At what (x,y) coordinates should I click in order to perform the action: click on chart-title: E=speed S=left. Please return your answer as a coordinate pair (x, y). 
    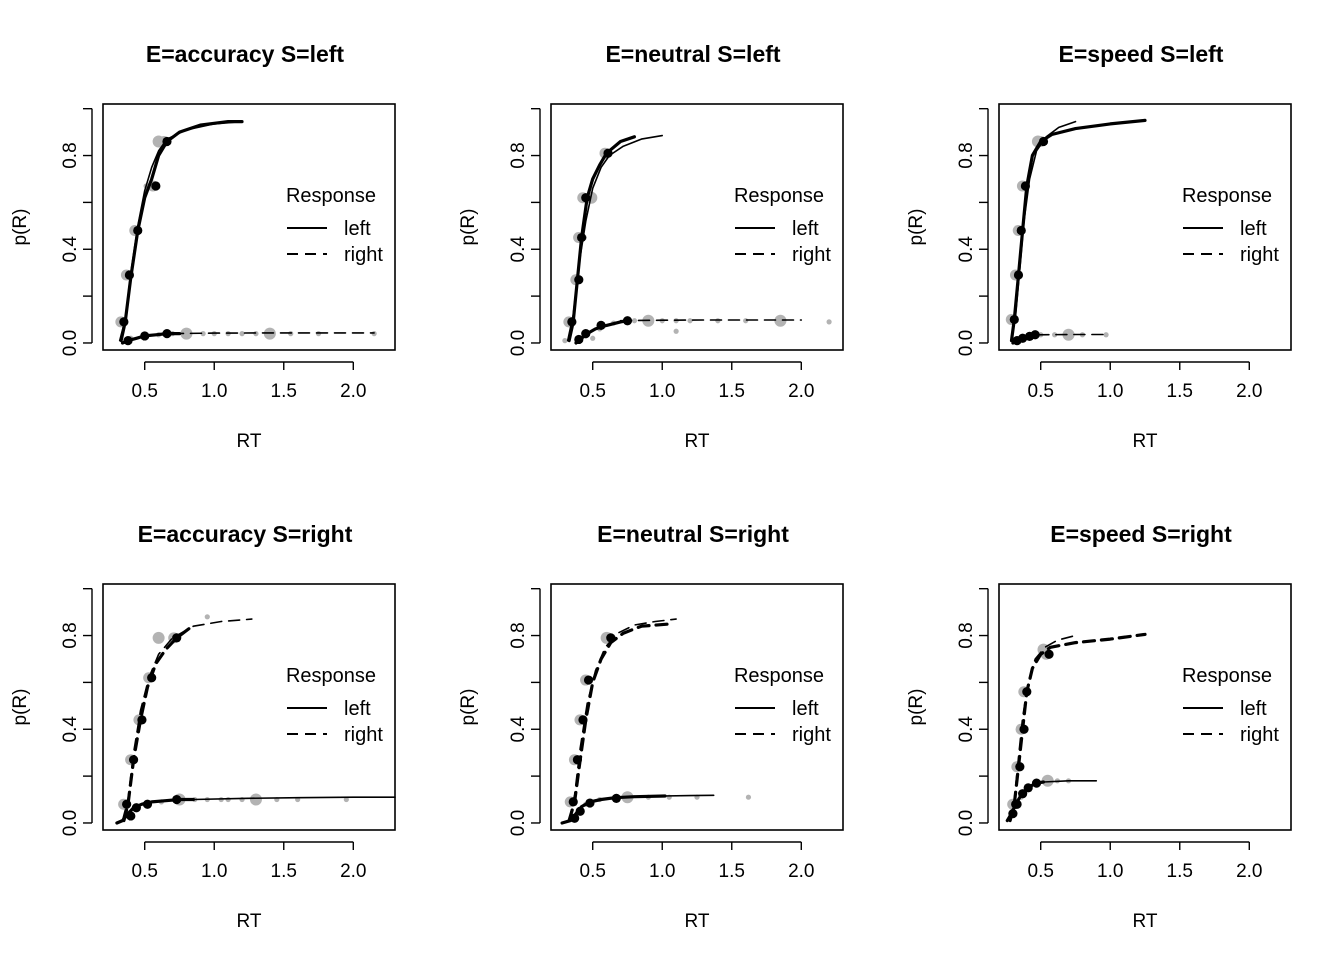
    Looking at the image, I should click on (1141, 54).